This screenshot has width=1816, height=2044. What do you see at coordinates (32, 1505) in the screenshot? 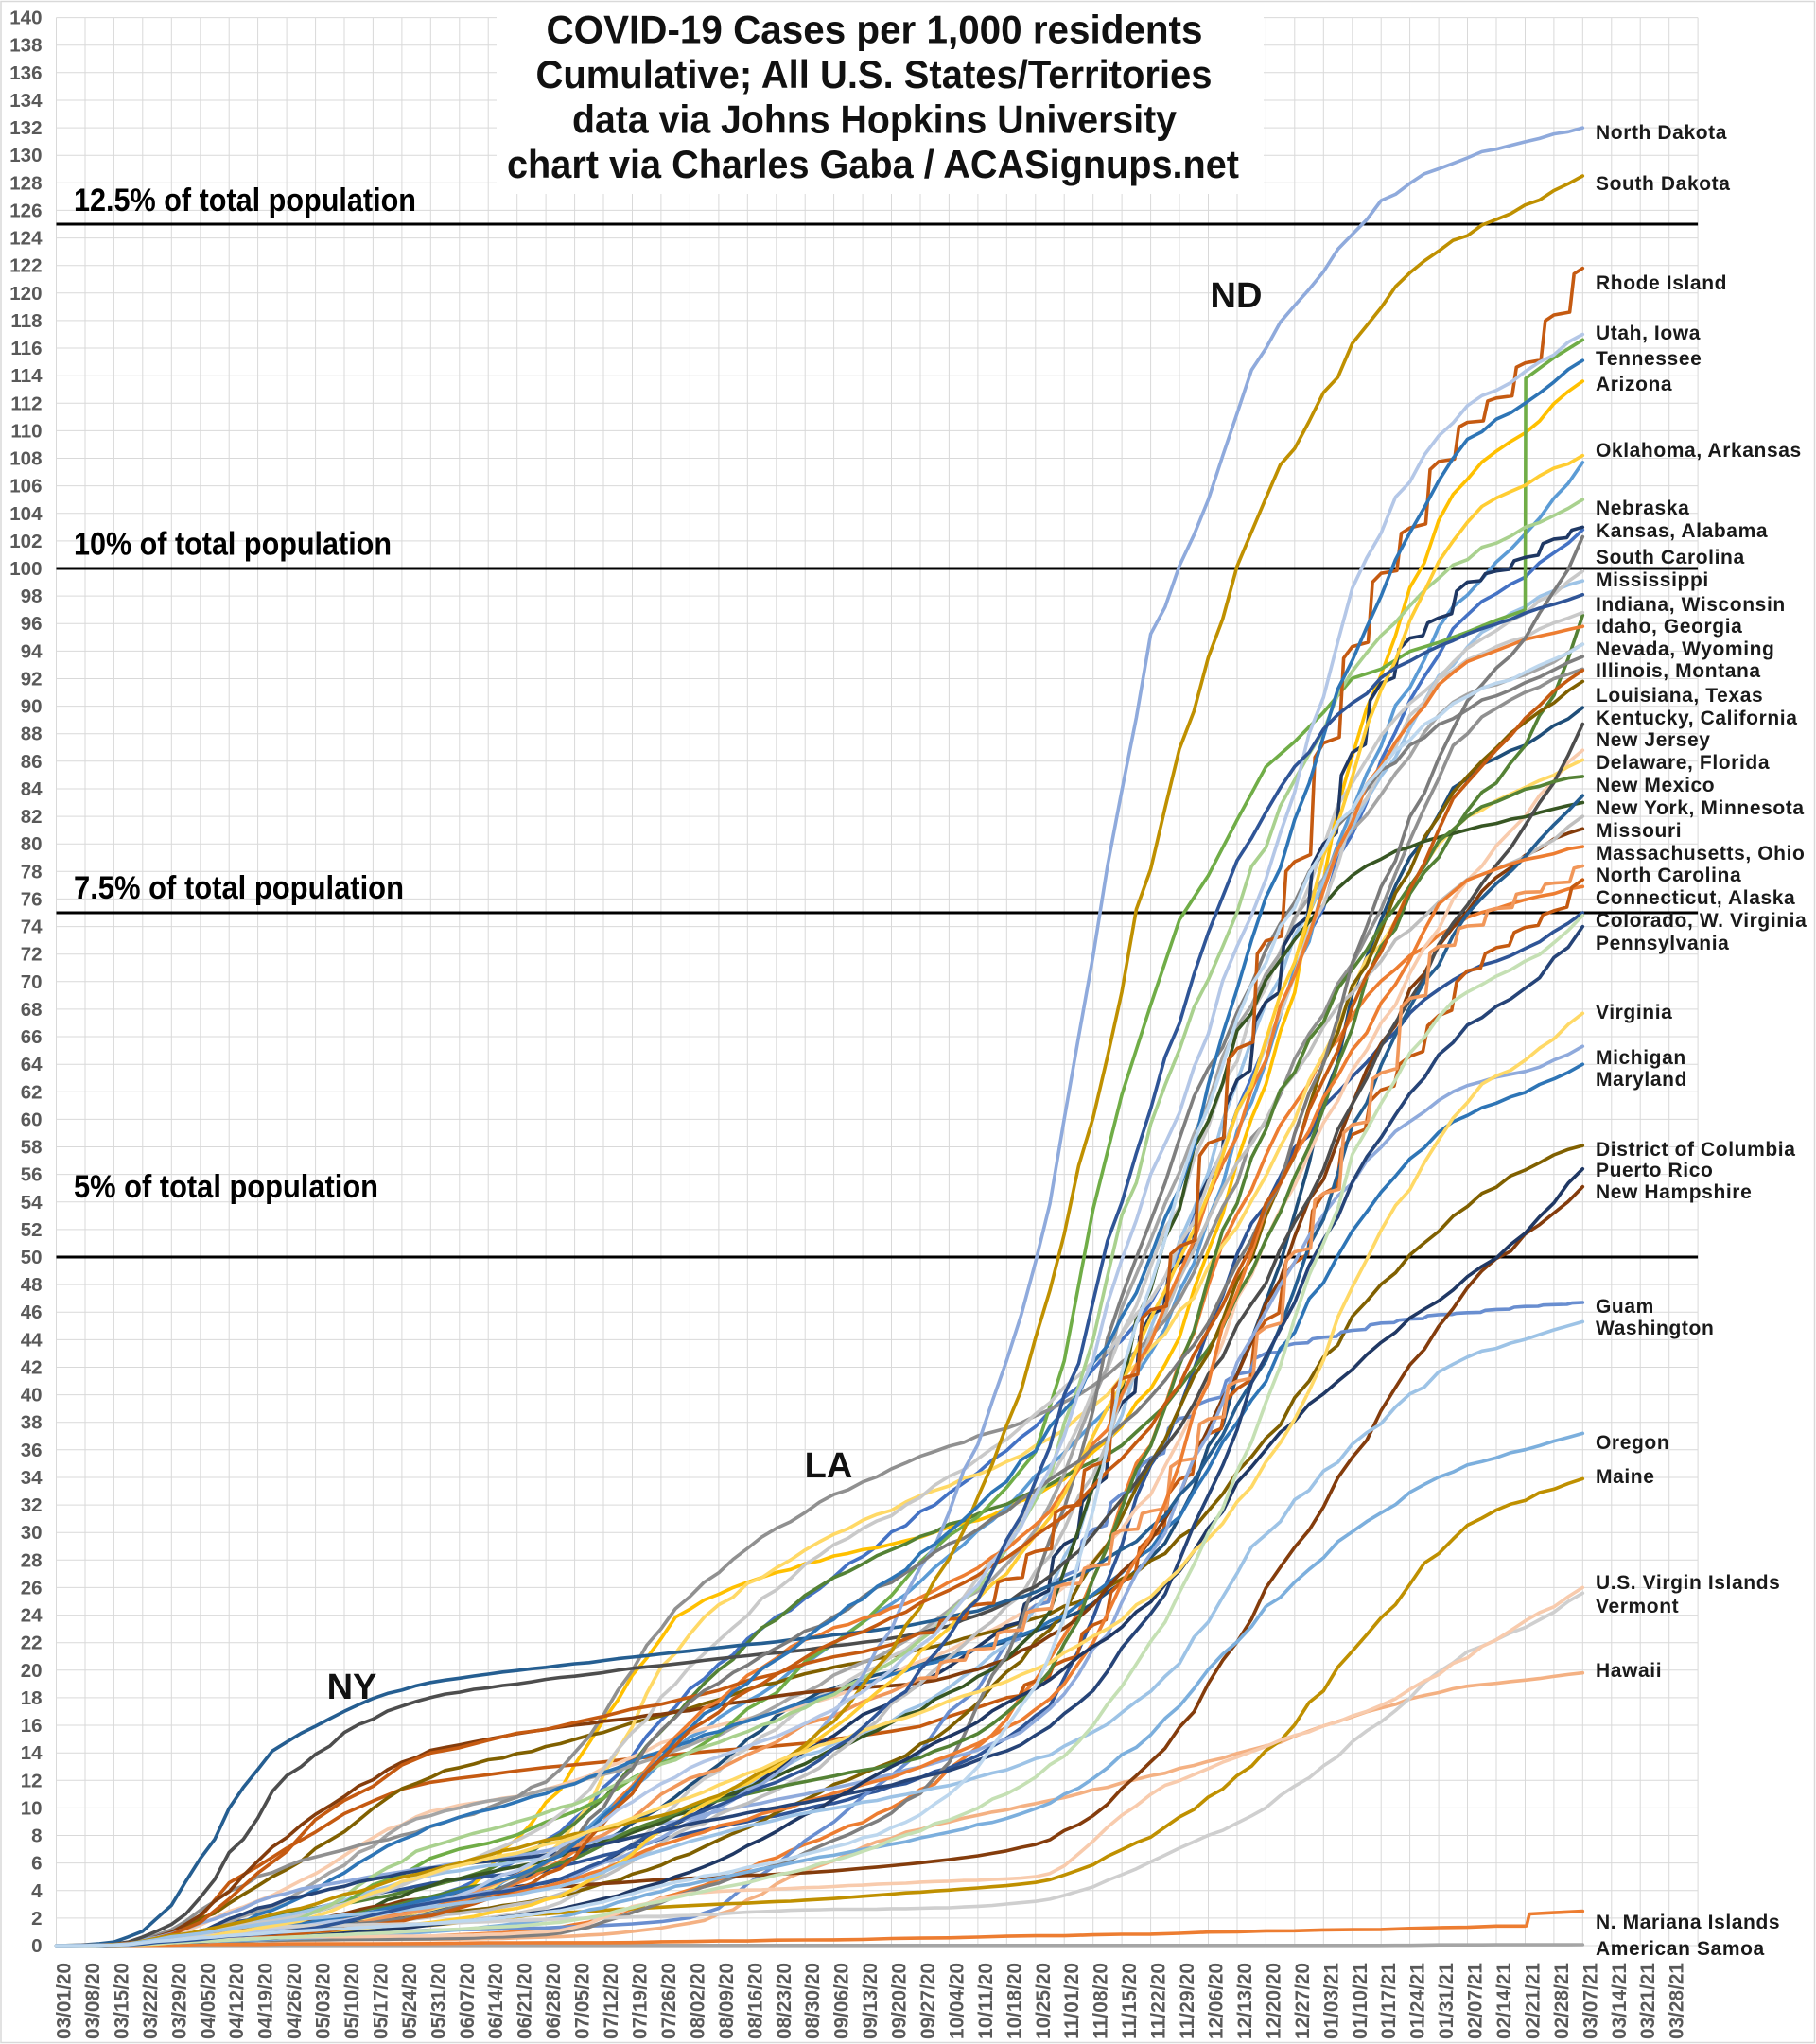
I see `svg-text: 32` at bounding box center [32, 1505].